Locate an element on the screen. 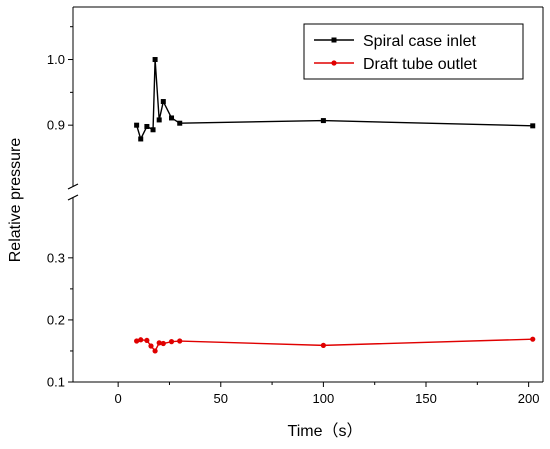  y-tick-label: 0.9 is located at coordinates (56, 125).